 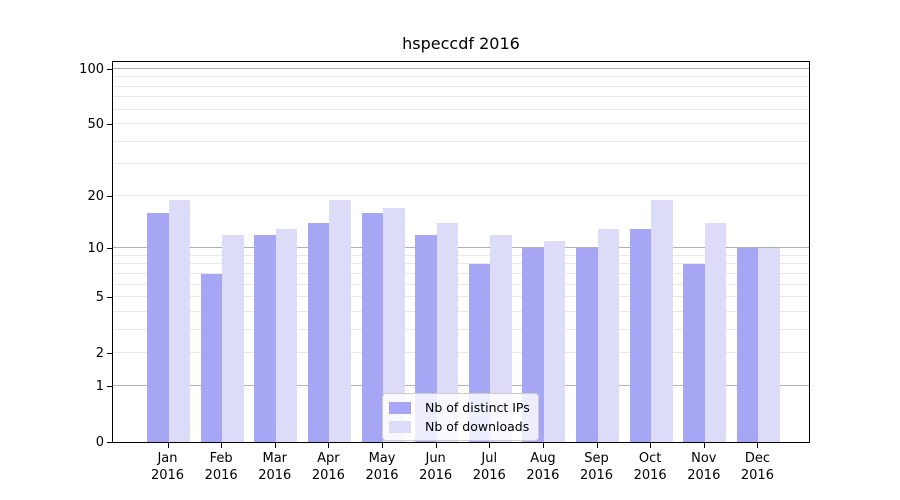 I want to click on y-tick-label: 20, so click(x=95, y=196).